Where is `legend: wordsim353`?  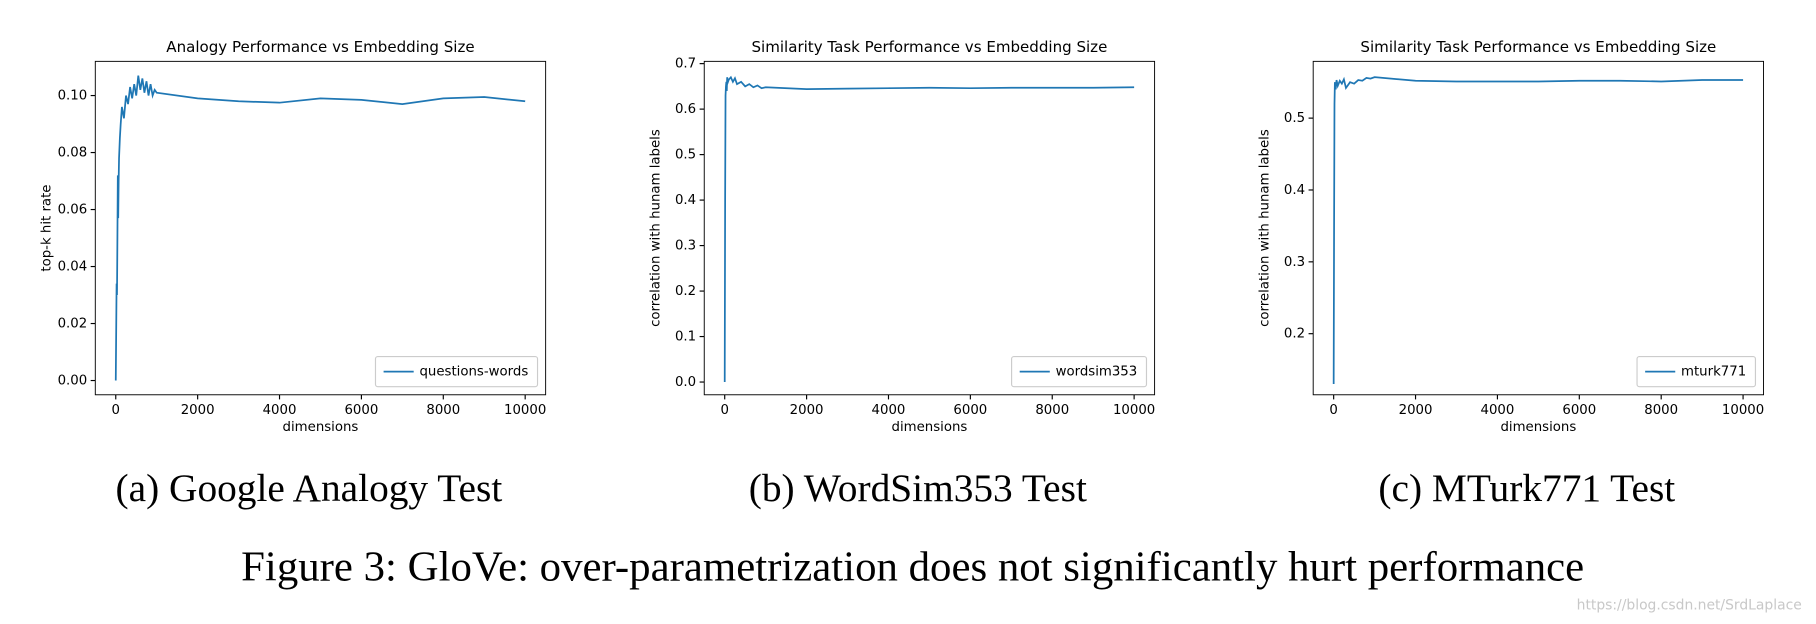 legend: wordsim353 is located at coordinates (1079, 371).